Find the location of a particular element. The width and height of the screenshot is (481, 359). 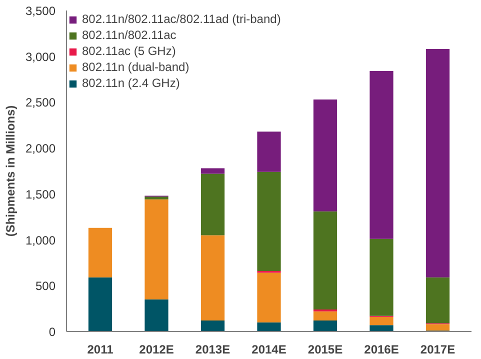

y-tick-label: 500 is located at coordinates (45, 286).